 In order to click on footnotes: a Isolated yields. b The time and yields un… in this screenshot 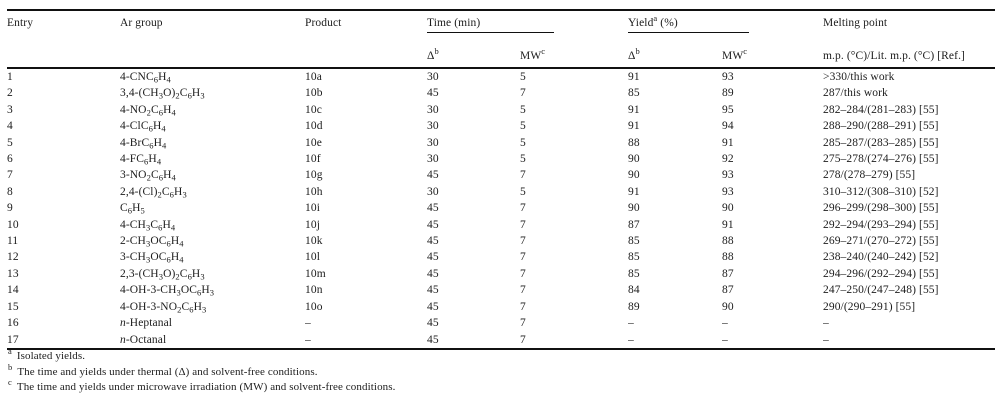, I will do `click(202, 371)`.